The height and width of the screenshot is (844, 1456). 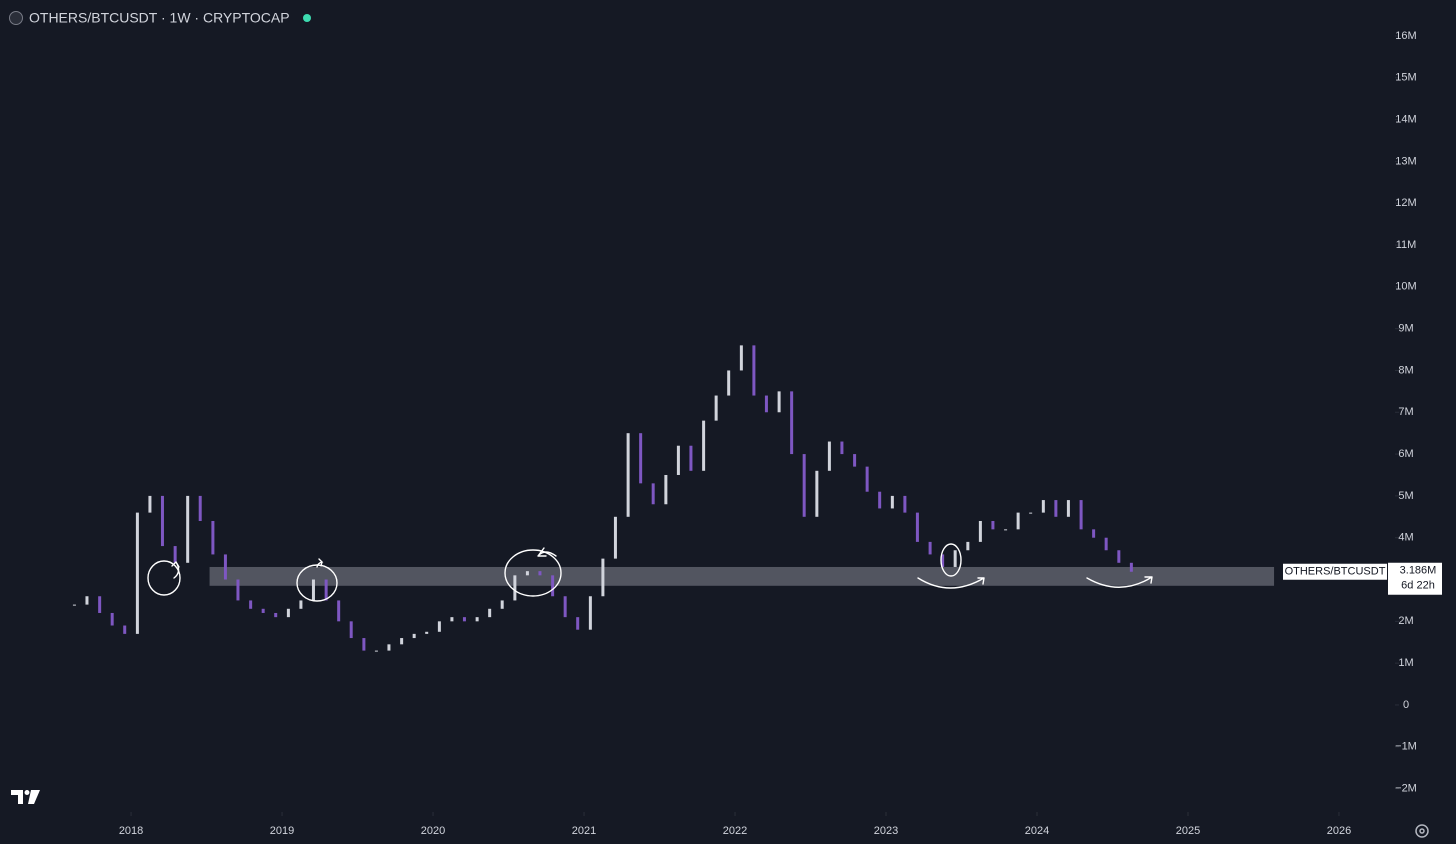 What do you see at coordinates (1406, 705) in the screenshot?
I see `y-tick-label: 0` at bounding box center [1406, 705].